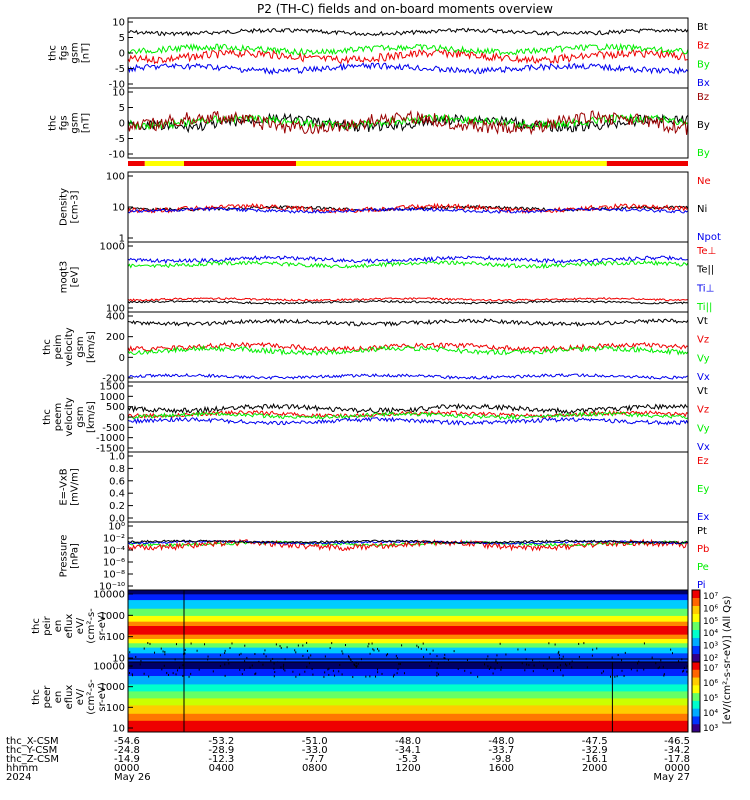 The height and width of the screenshot is (800, 750). What do you see at coordinates (702, 209) in the screenshot?
I see `legend-Ni: Ni` at bounding box center [702, 209].